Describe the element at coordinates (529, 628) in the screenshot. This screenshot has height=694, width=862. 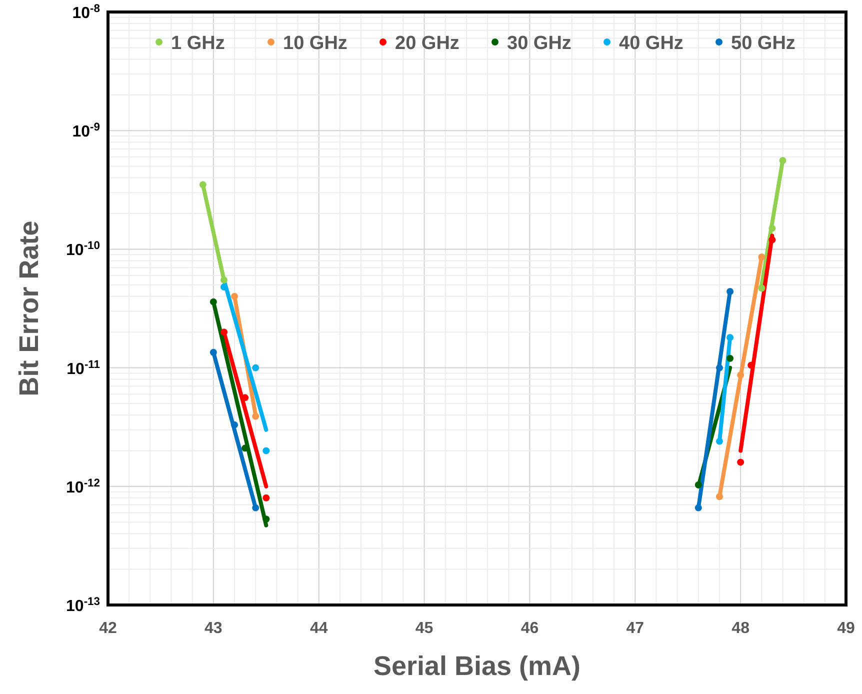
I see `x-tick-label: 46` at that location.